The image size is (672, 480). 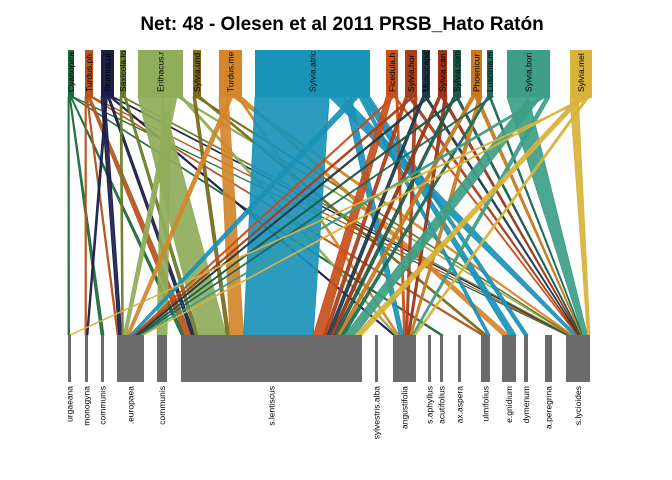 I want to click on lower-species-label: s.aphyllus, so click(x=430, y=405).